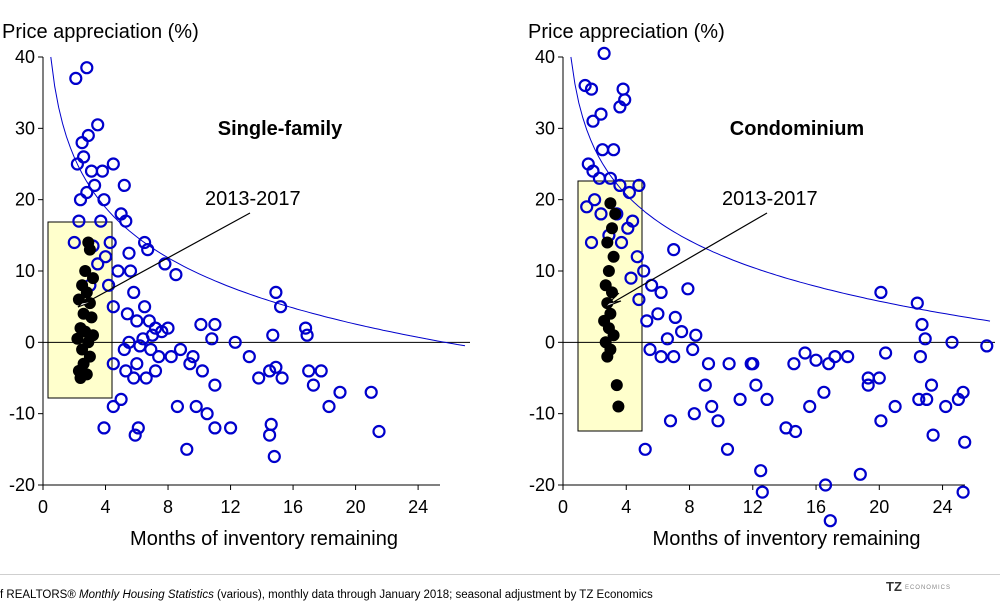 The image size is (1000, 605). I want to click on x-tick-label: 8, so click(690, 507).